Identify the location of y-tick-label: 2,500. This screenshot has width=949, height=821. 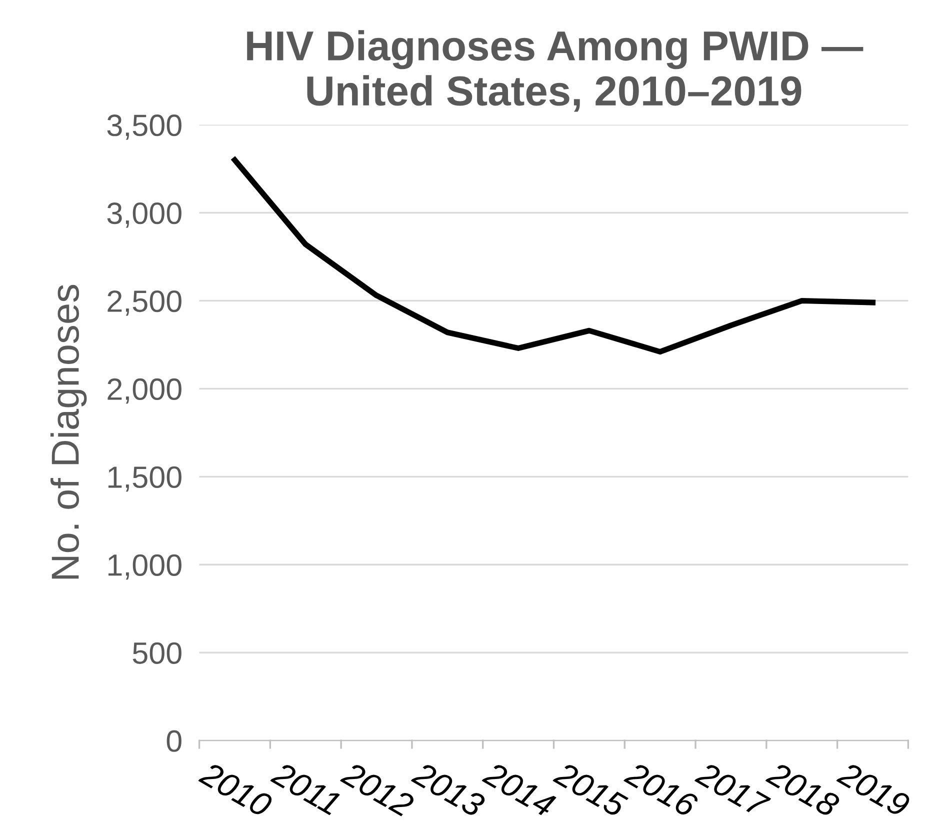
(145, 303).